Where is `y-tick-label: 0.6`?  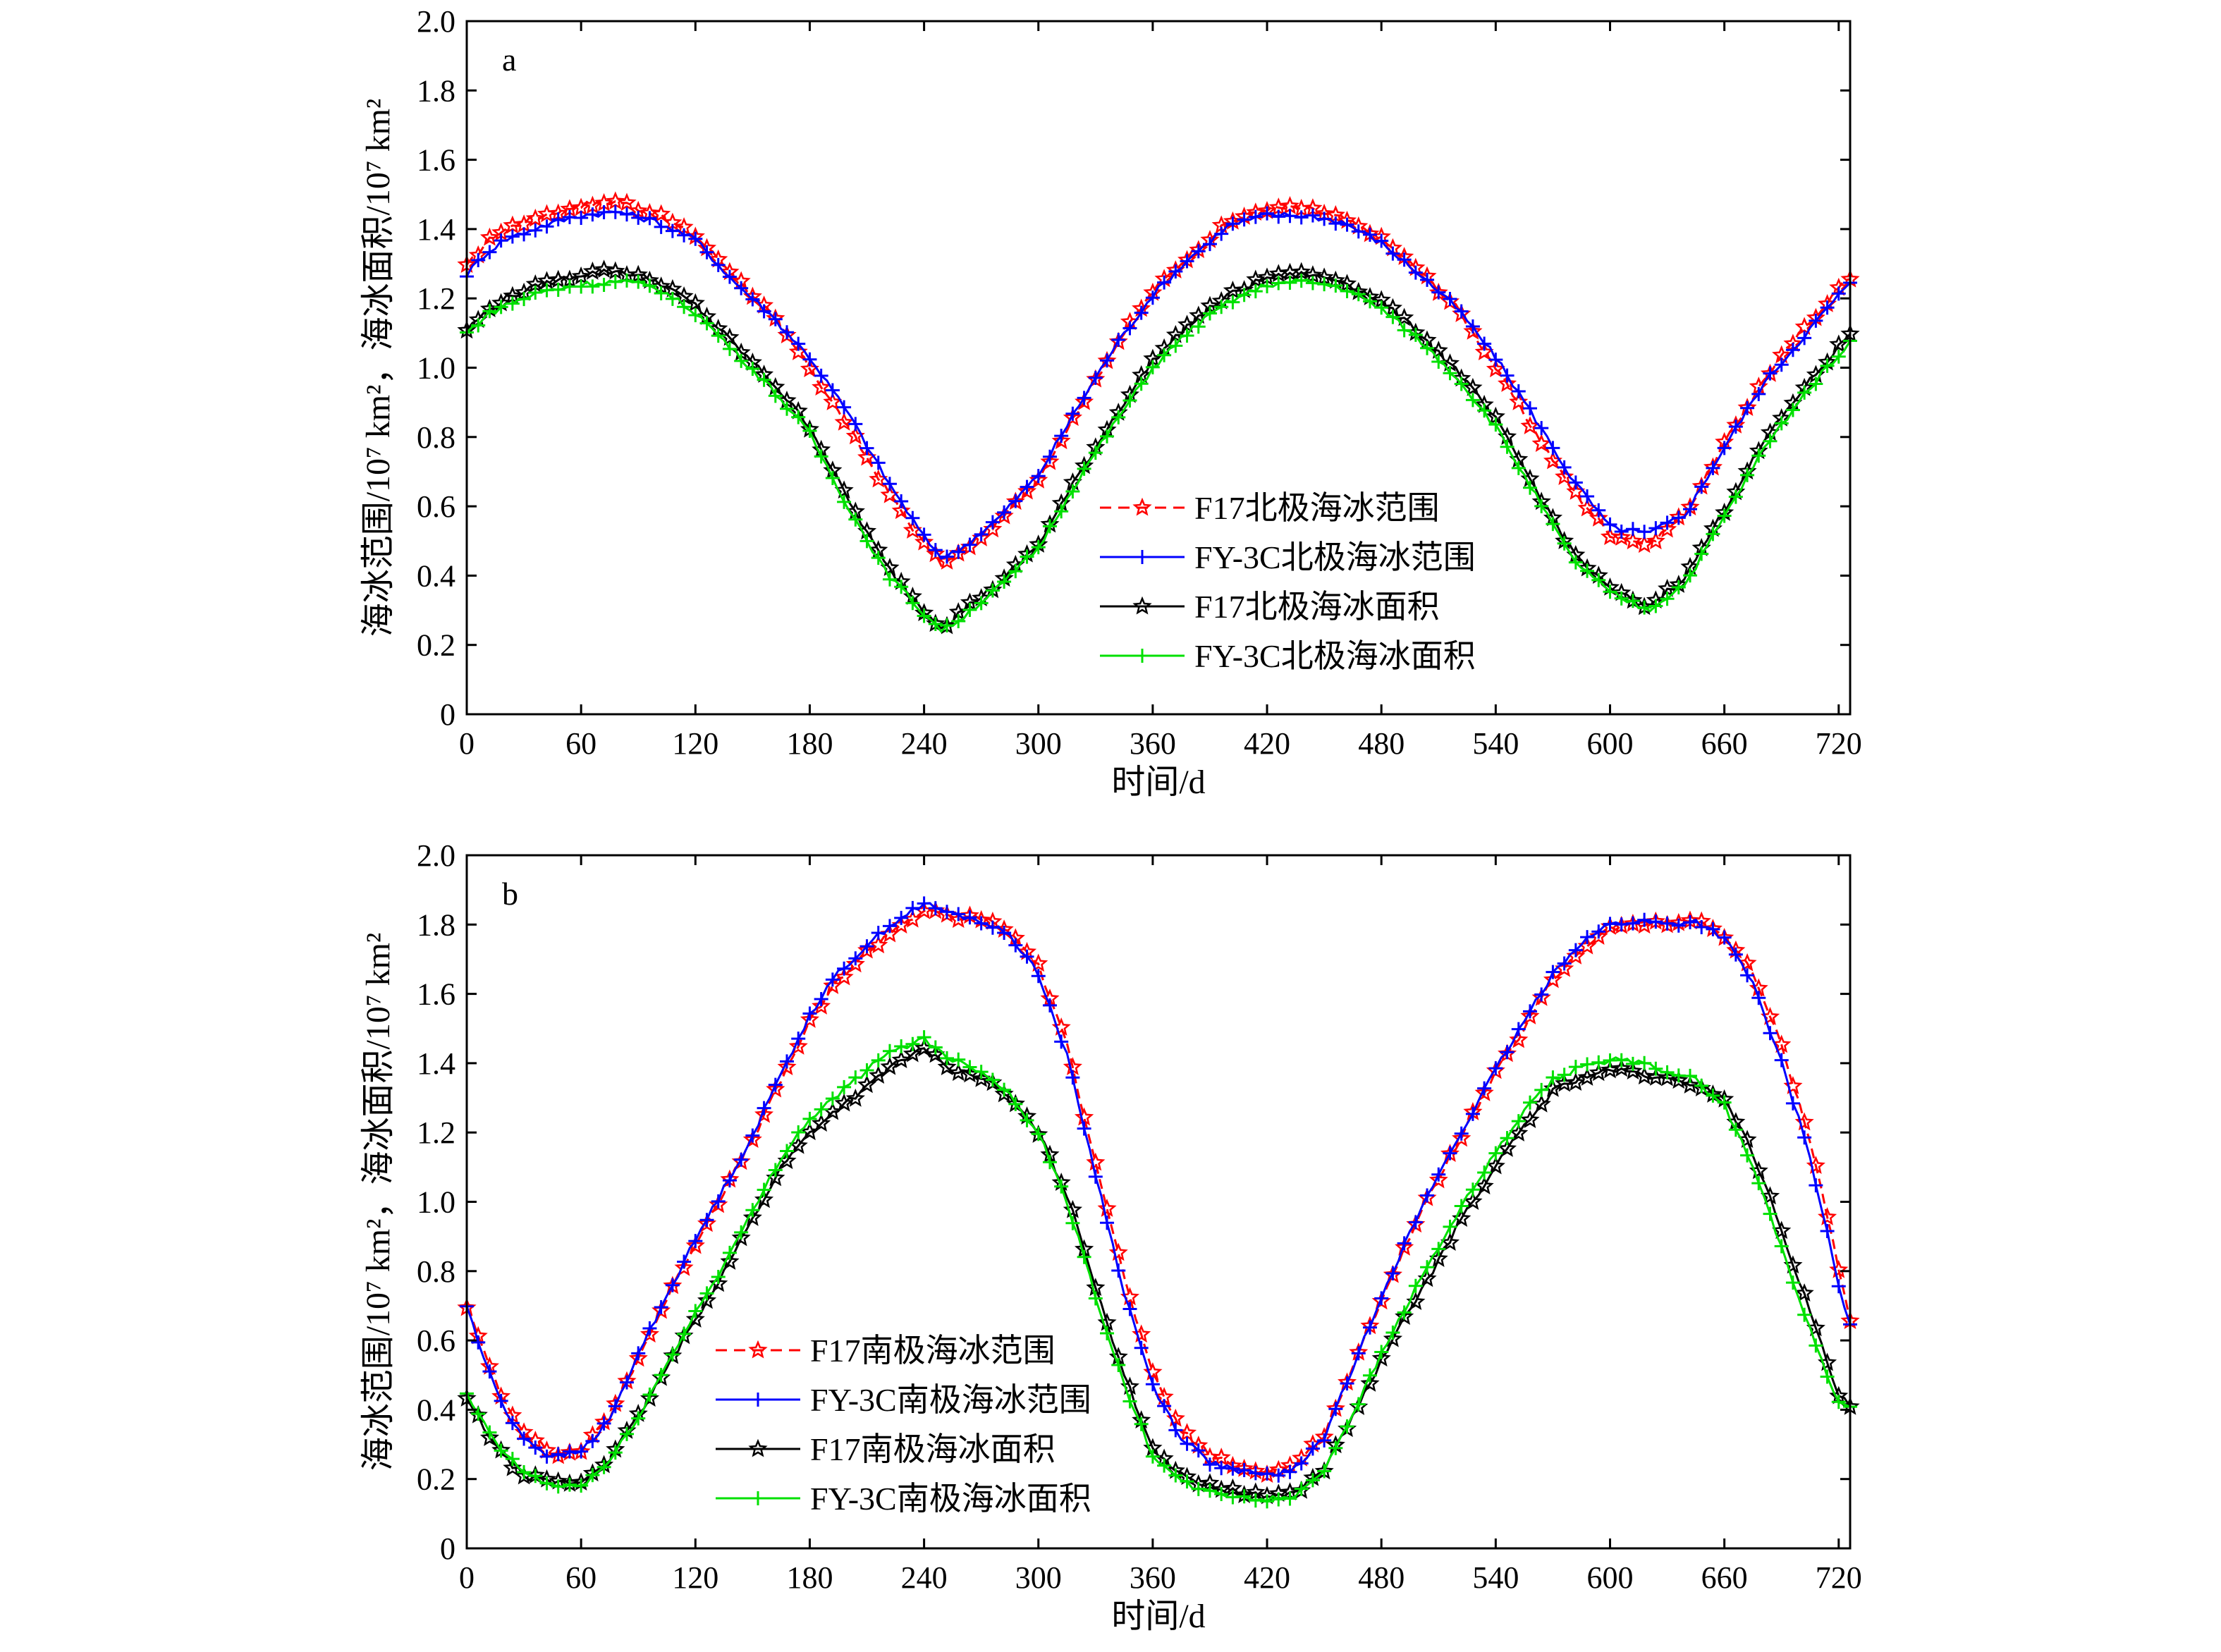
y-tick-label: 0.6 is located at coordinates (436, 1341).